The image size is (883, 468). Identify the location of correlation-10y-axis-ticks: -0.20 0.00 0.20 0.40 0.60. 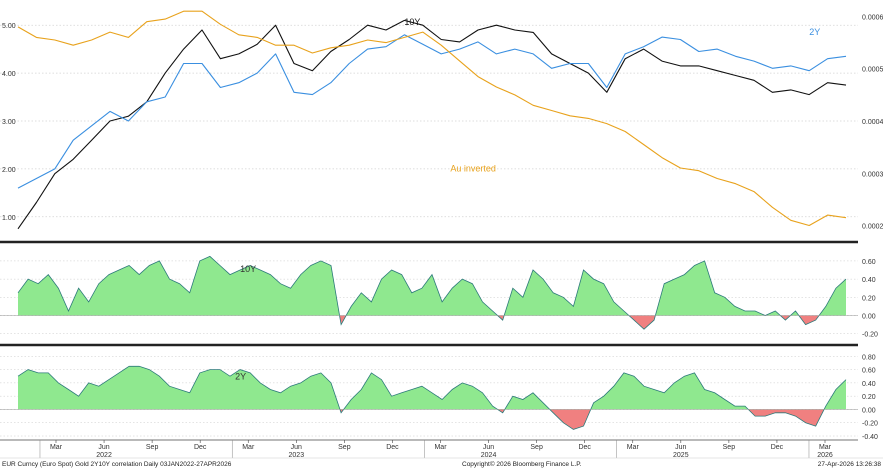
(870, 299).